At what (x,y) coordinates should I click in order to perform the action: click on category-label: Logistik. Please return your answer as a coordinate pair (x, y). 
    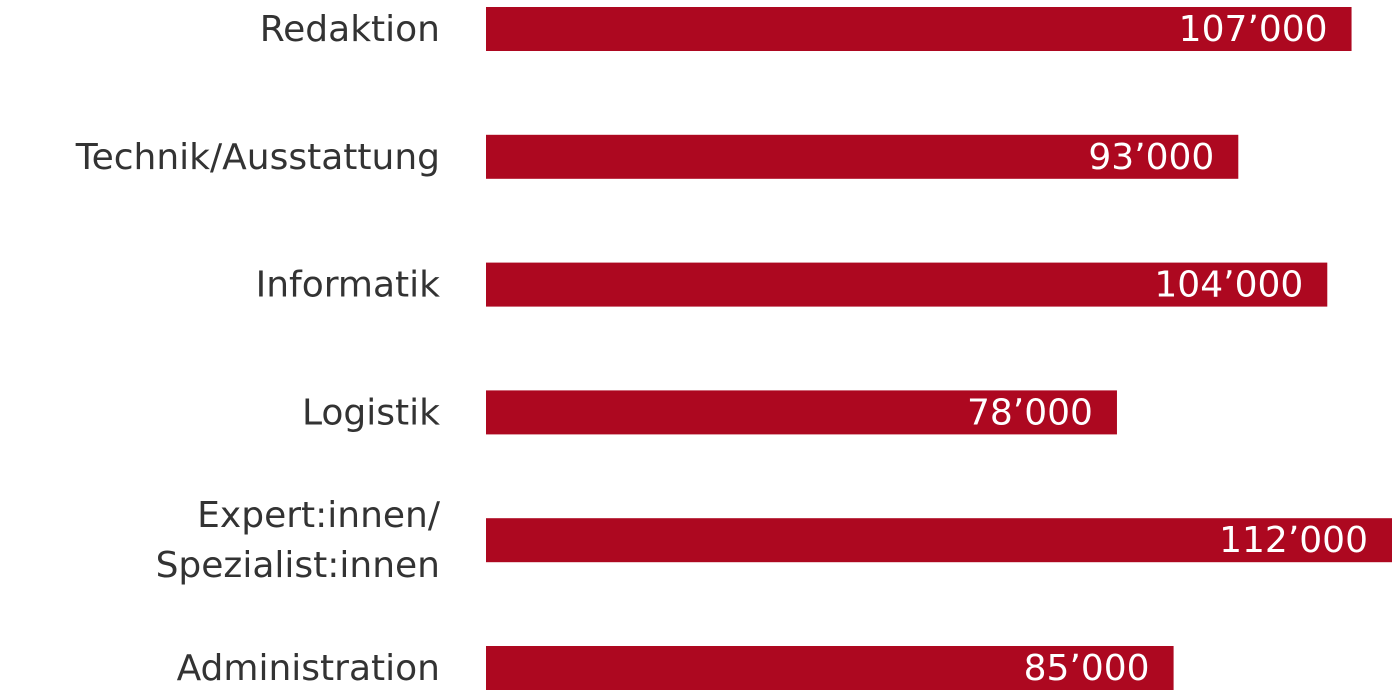
    Looking at the image, I should click on (371, 412).